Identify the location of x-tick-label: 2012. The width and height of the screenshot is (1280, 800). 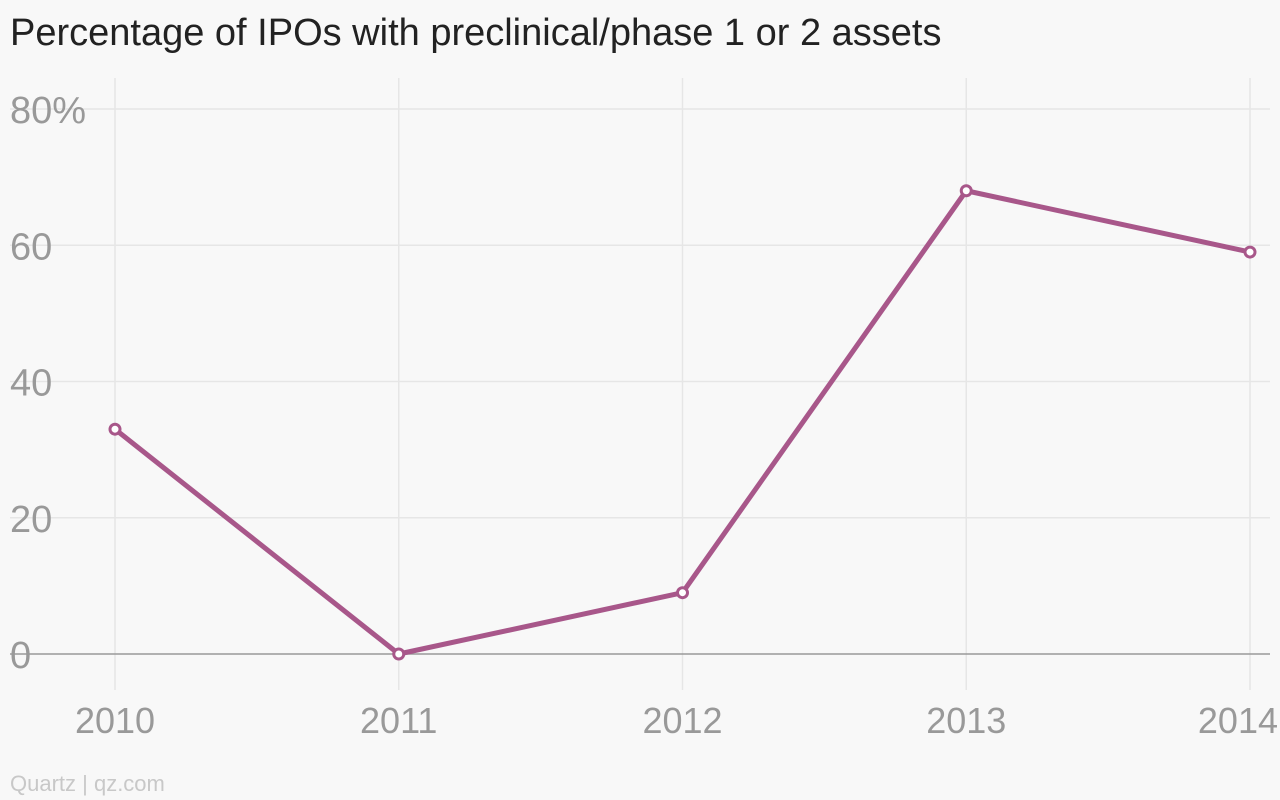
(682, 720).